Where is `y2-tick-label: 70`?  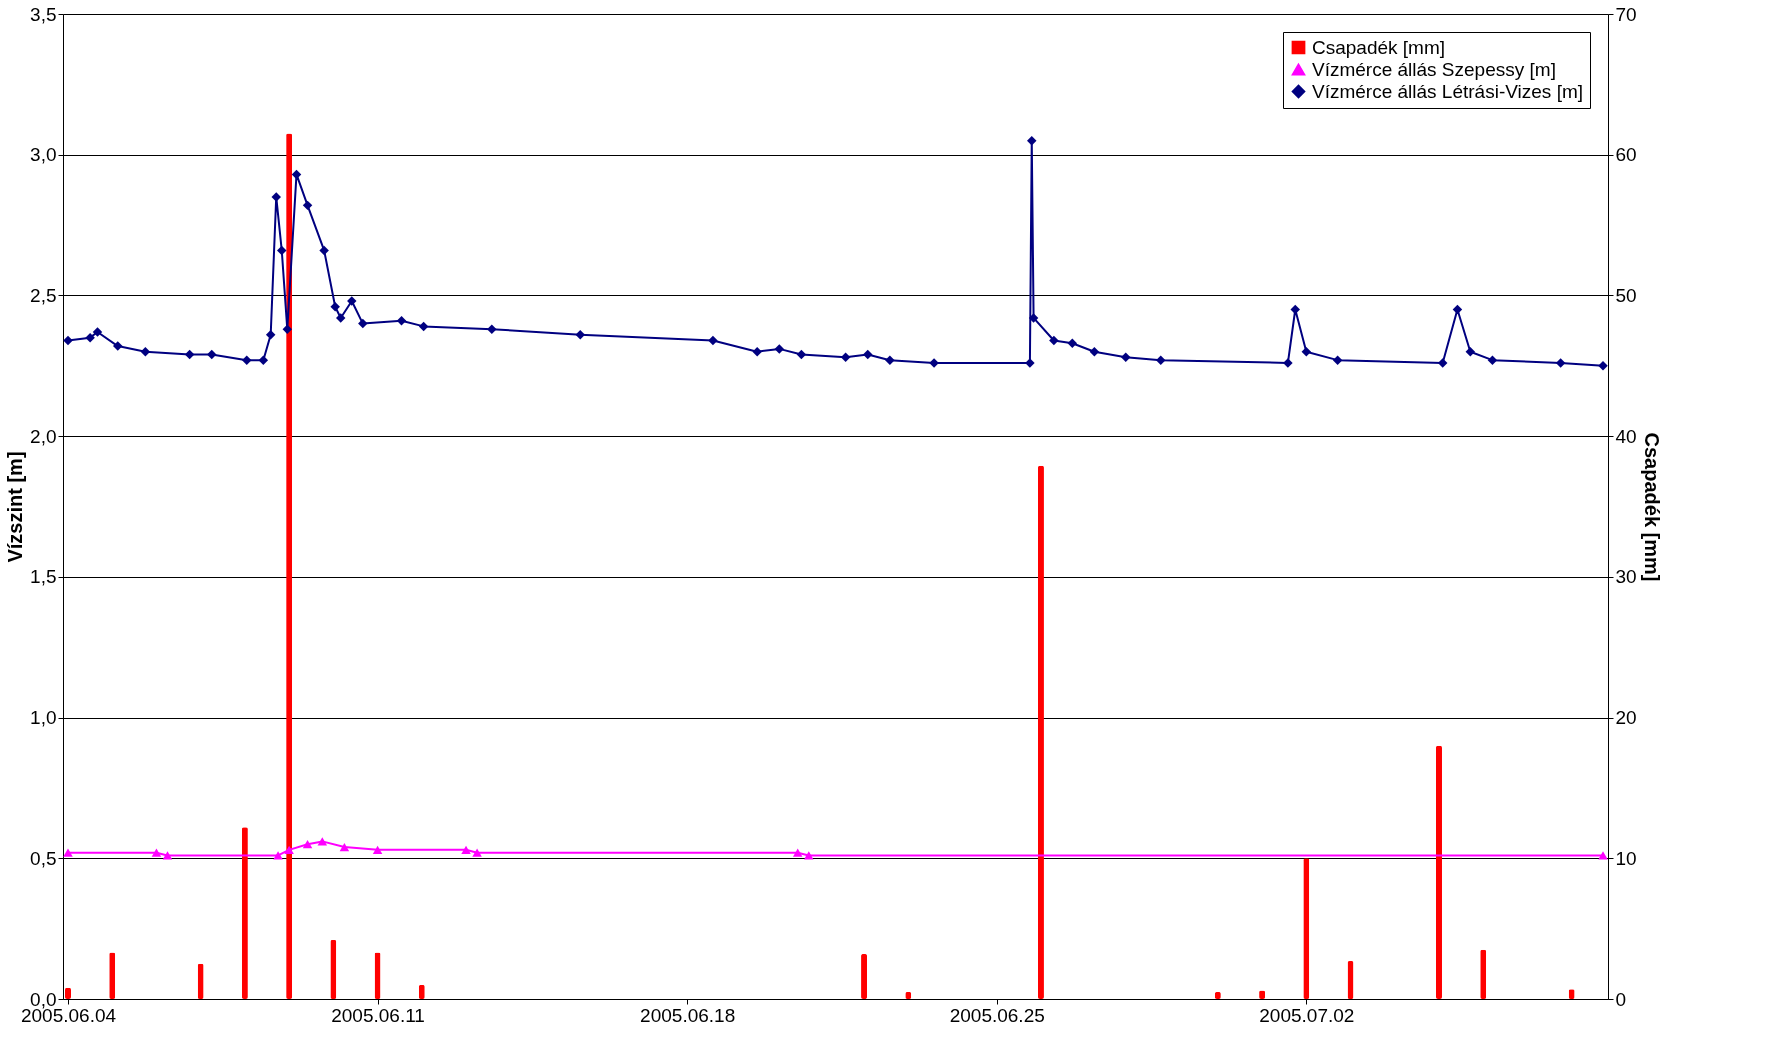
y2-tick-label: 70 is located at coordinates (1626, 14).